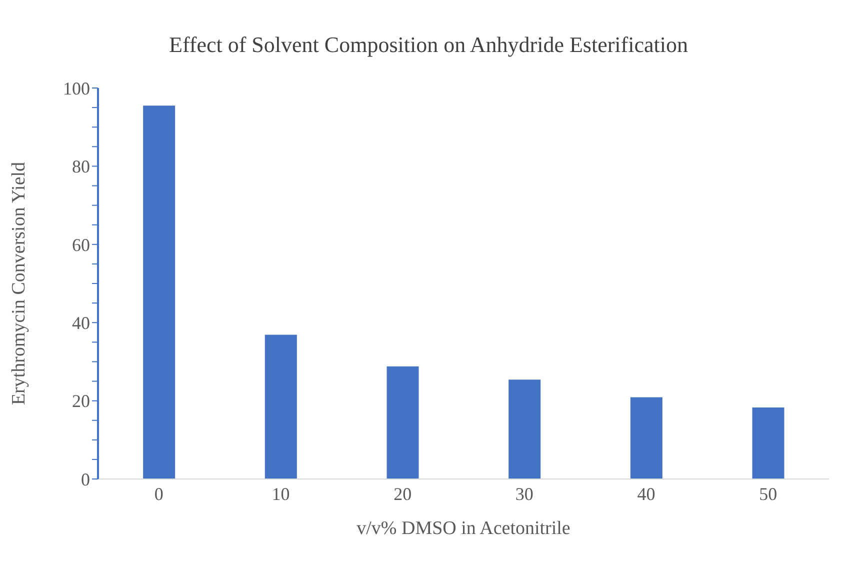 The width and height of the screenshot is (857, 577). I want to click on x-tick-label: 40, so click(646, 494).